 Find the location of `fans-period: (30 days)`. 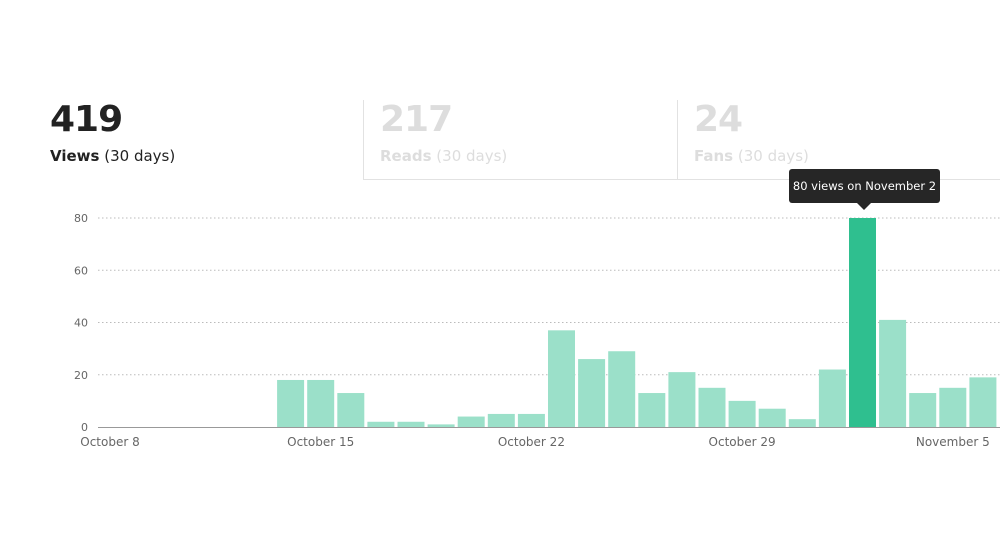

fans-period: (30 days) is located at coordinates (773, 156).